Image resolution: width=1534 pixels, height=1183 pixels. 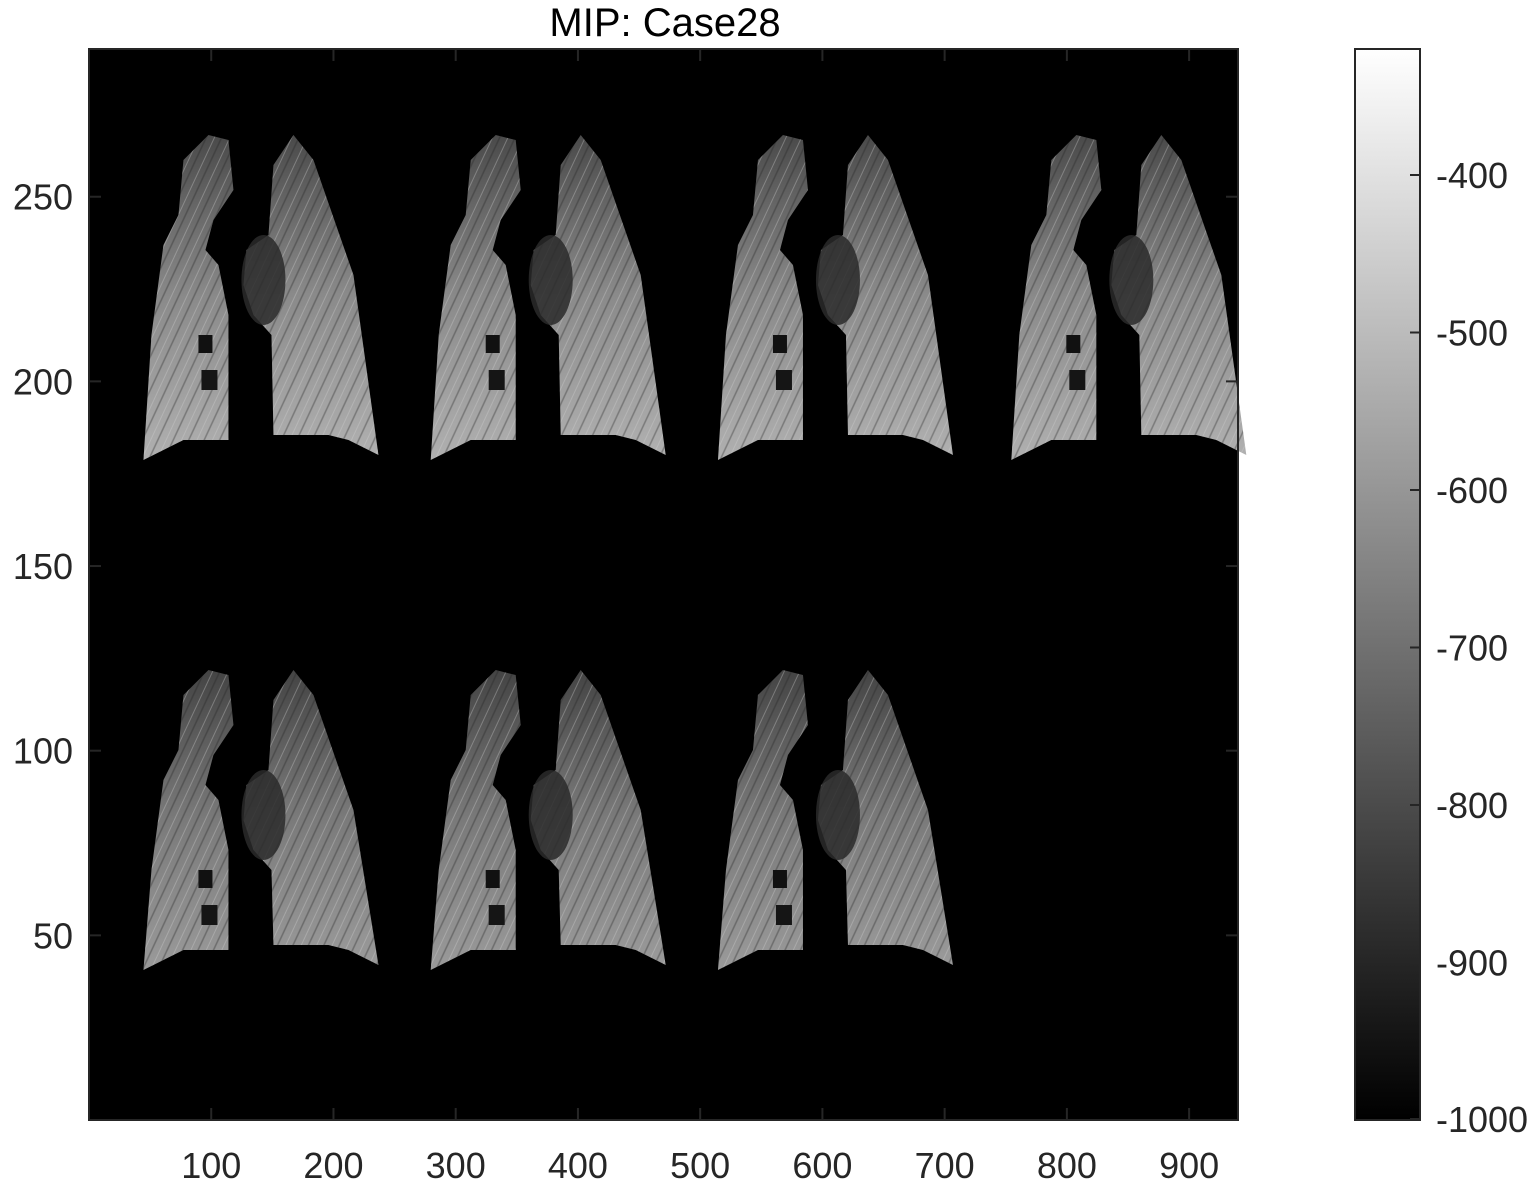 What do you see at coordinates (945, 1164) in the screenshot?
I see `x-tick-label: 700` at bounding box center [945, 1164].